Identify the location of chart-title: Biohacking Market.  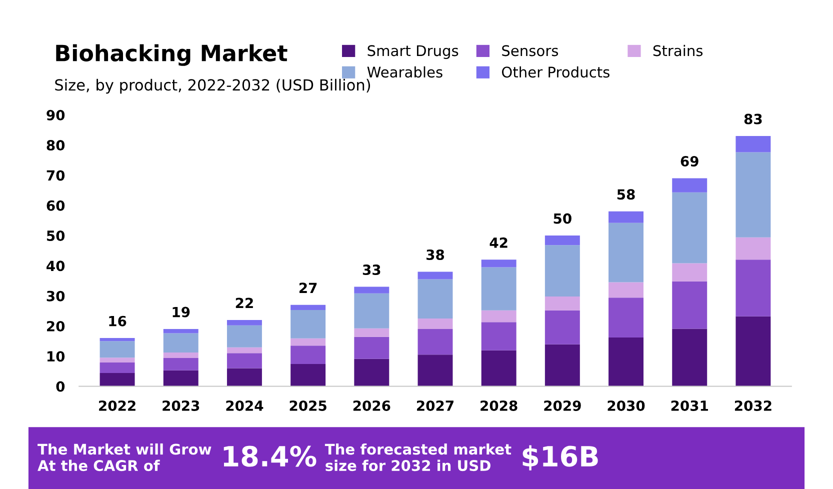
(172, 55).